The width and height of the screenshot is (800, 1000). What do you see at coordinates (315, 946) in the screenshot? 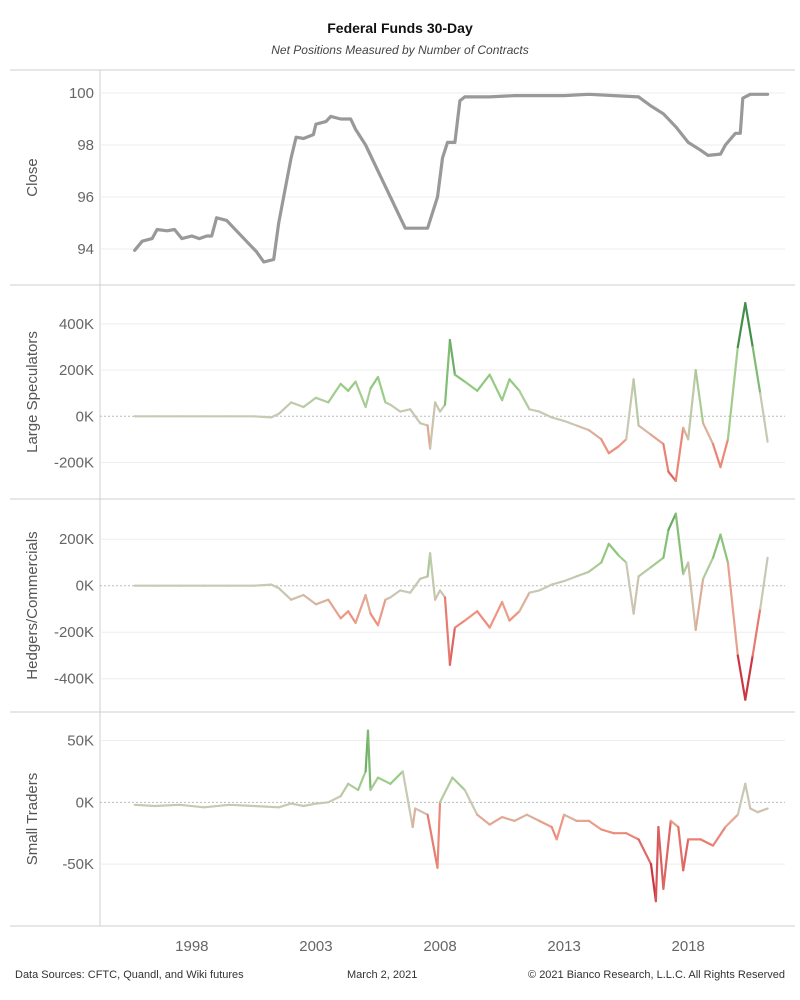
I see `x-tick-label: 2003` at bounding box center [315, 946].